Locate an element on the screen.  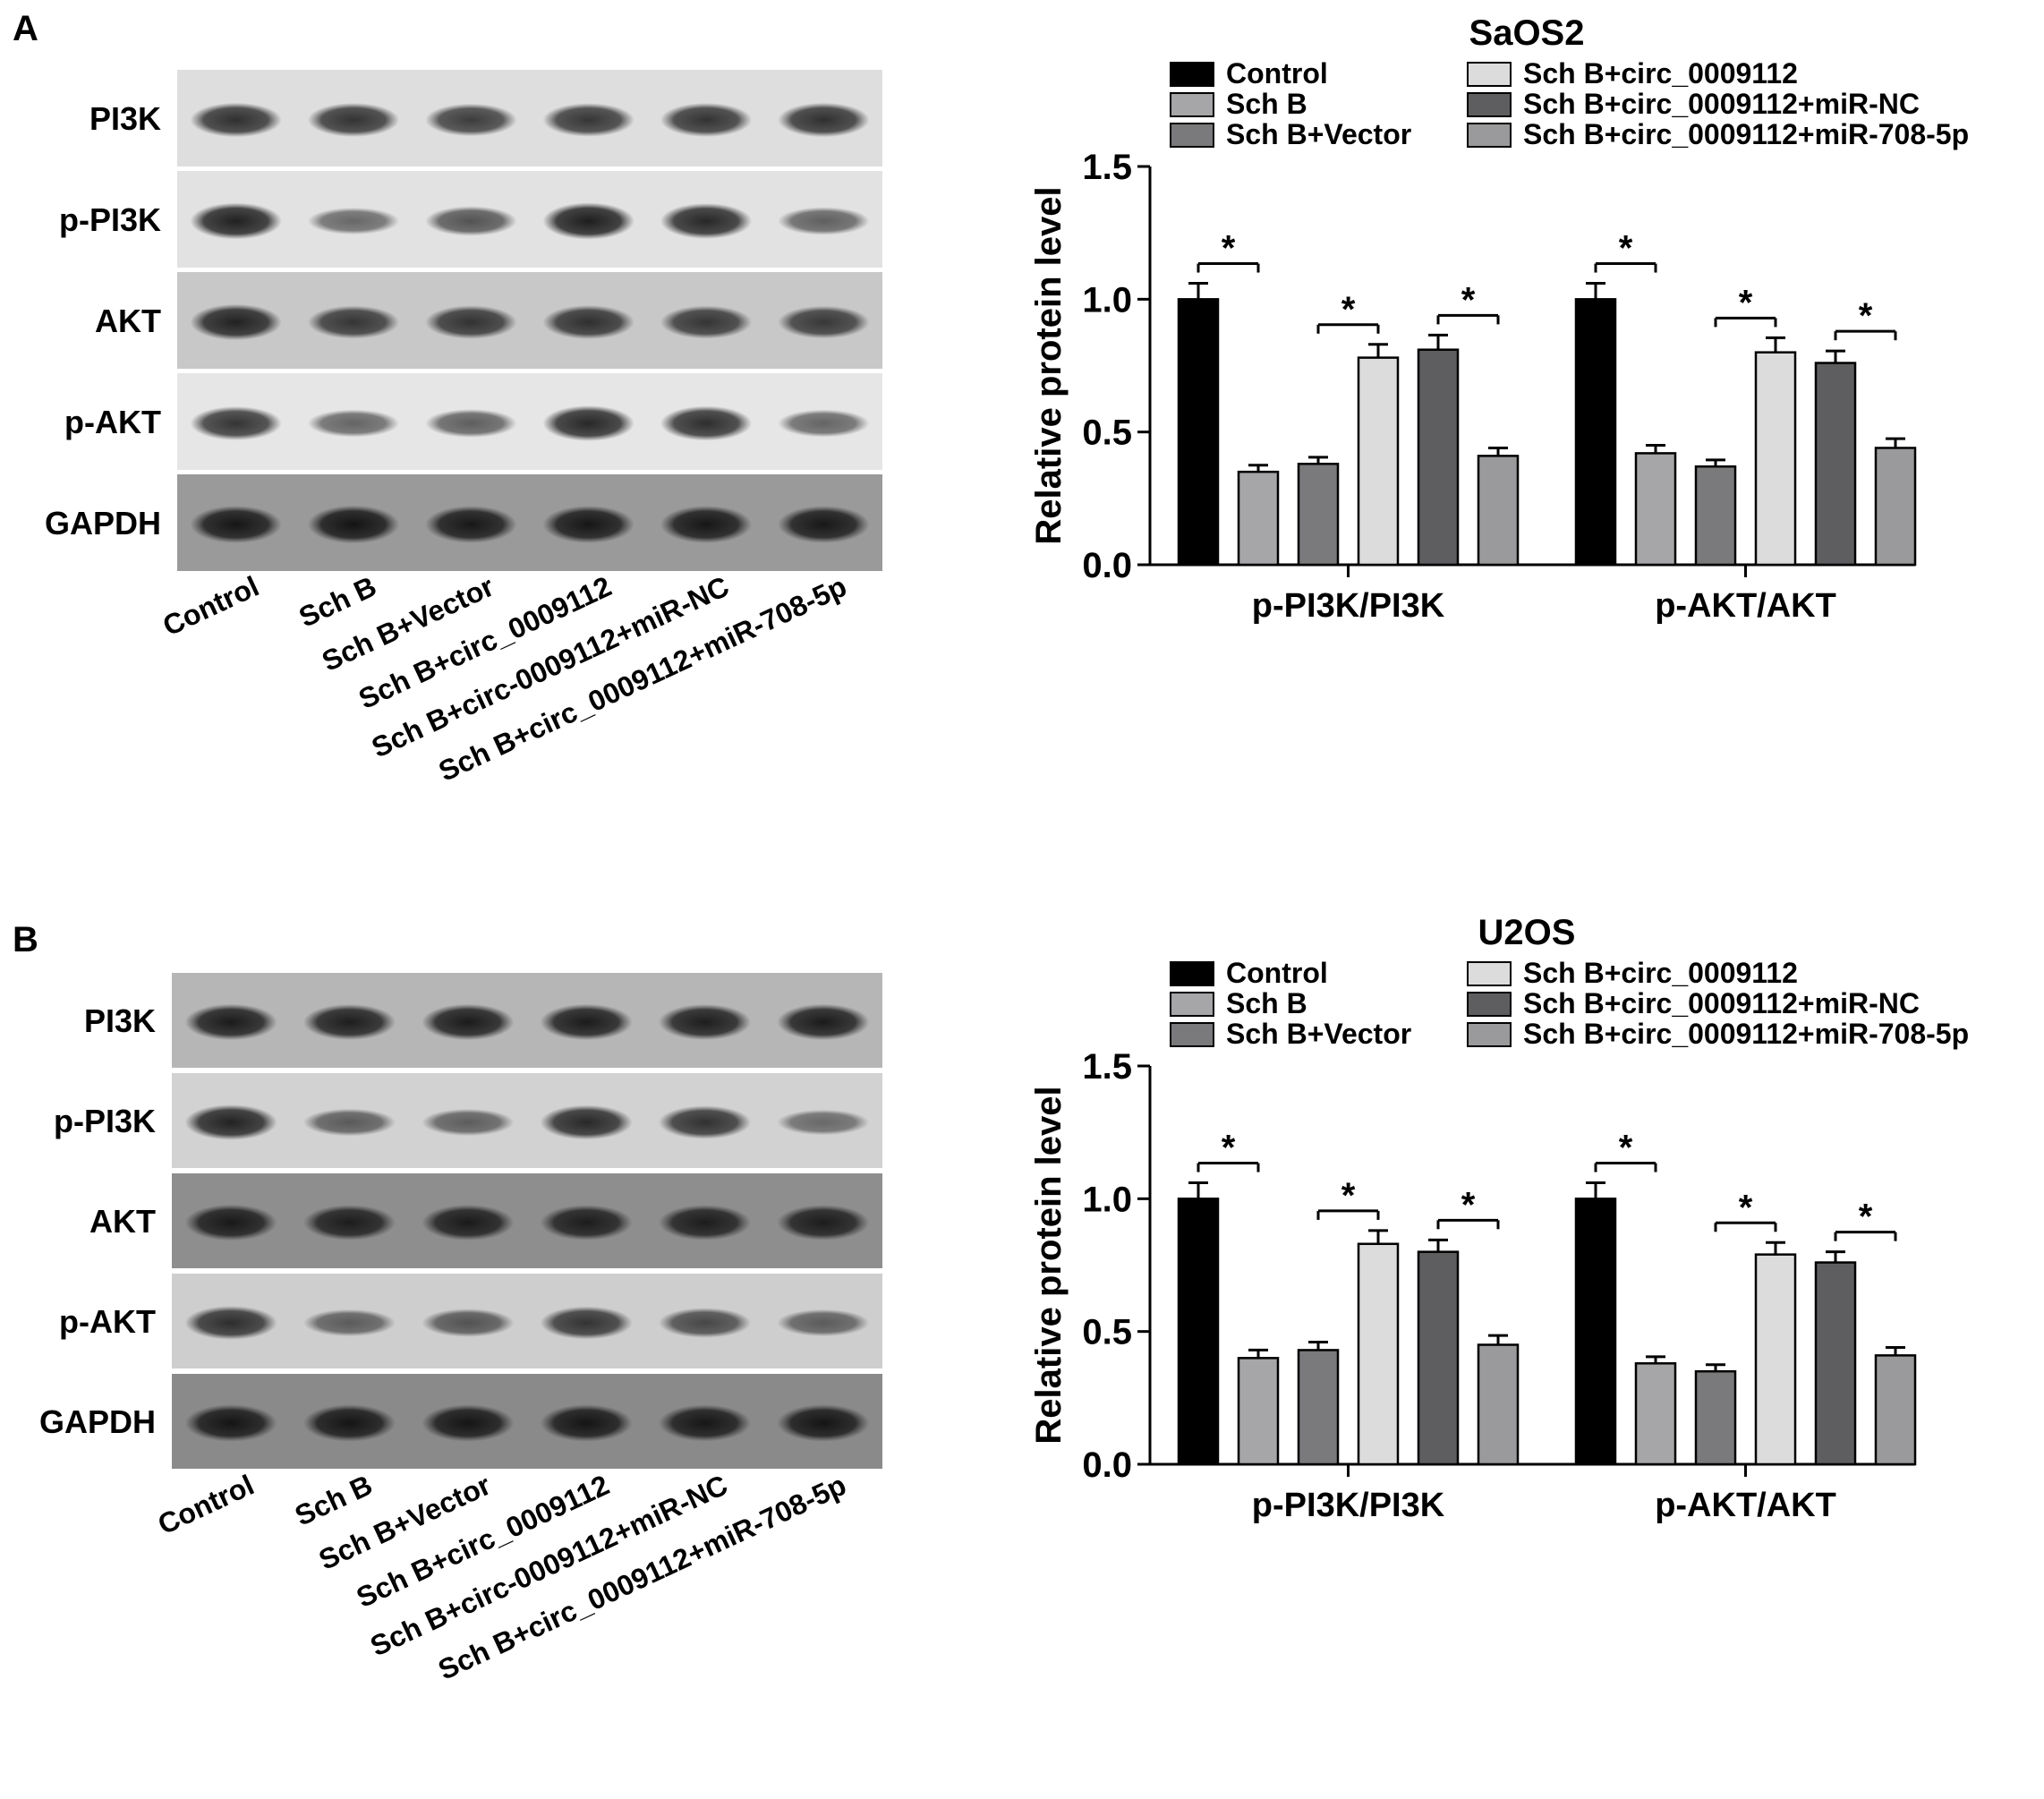
legend-swatch-sch-b-circ-0009112-mir-nc is located at coordinates (1489, 105).